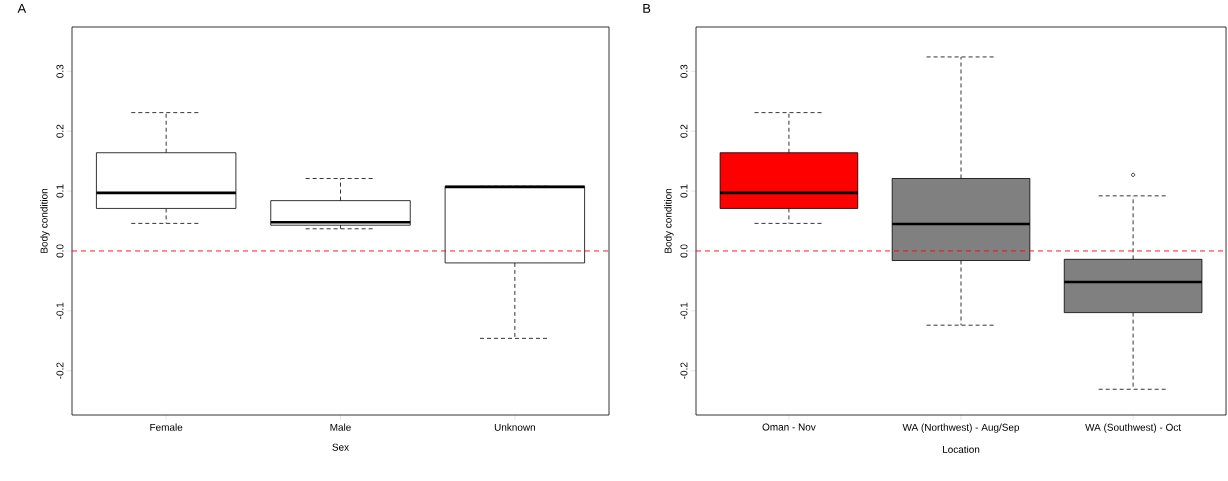 The height and width of the screenshot is (481, 1228). I want to click on chart-title: B, so click(647, 8).